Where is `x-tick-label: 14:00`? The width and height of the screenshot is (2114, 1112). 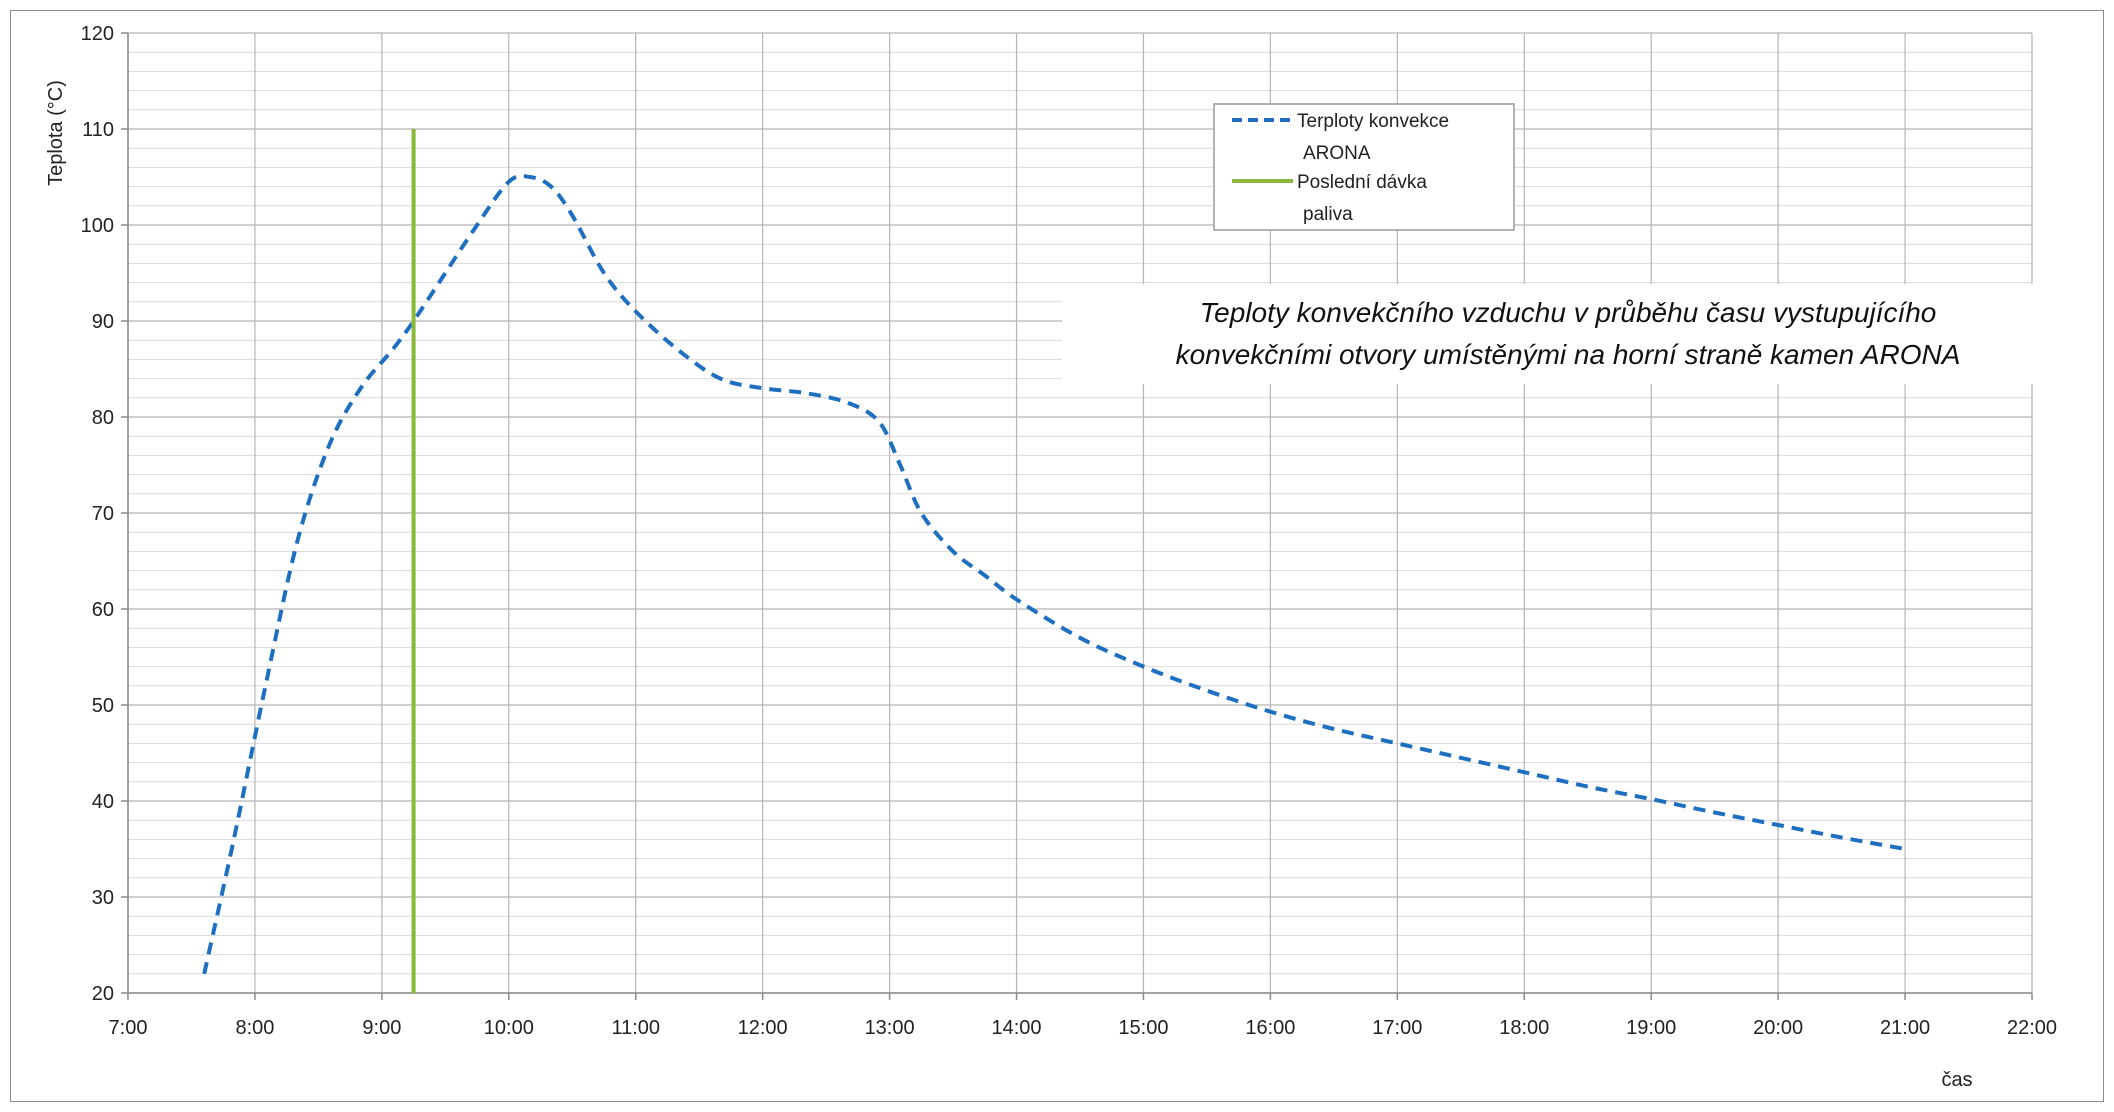
x-tick-label: 14:00 is located at coordinates (1017, 1028).